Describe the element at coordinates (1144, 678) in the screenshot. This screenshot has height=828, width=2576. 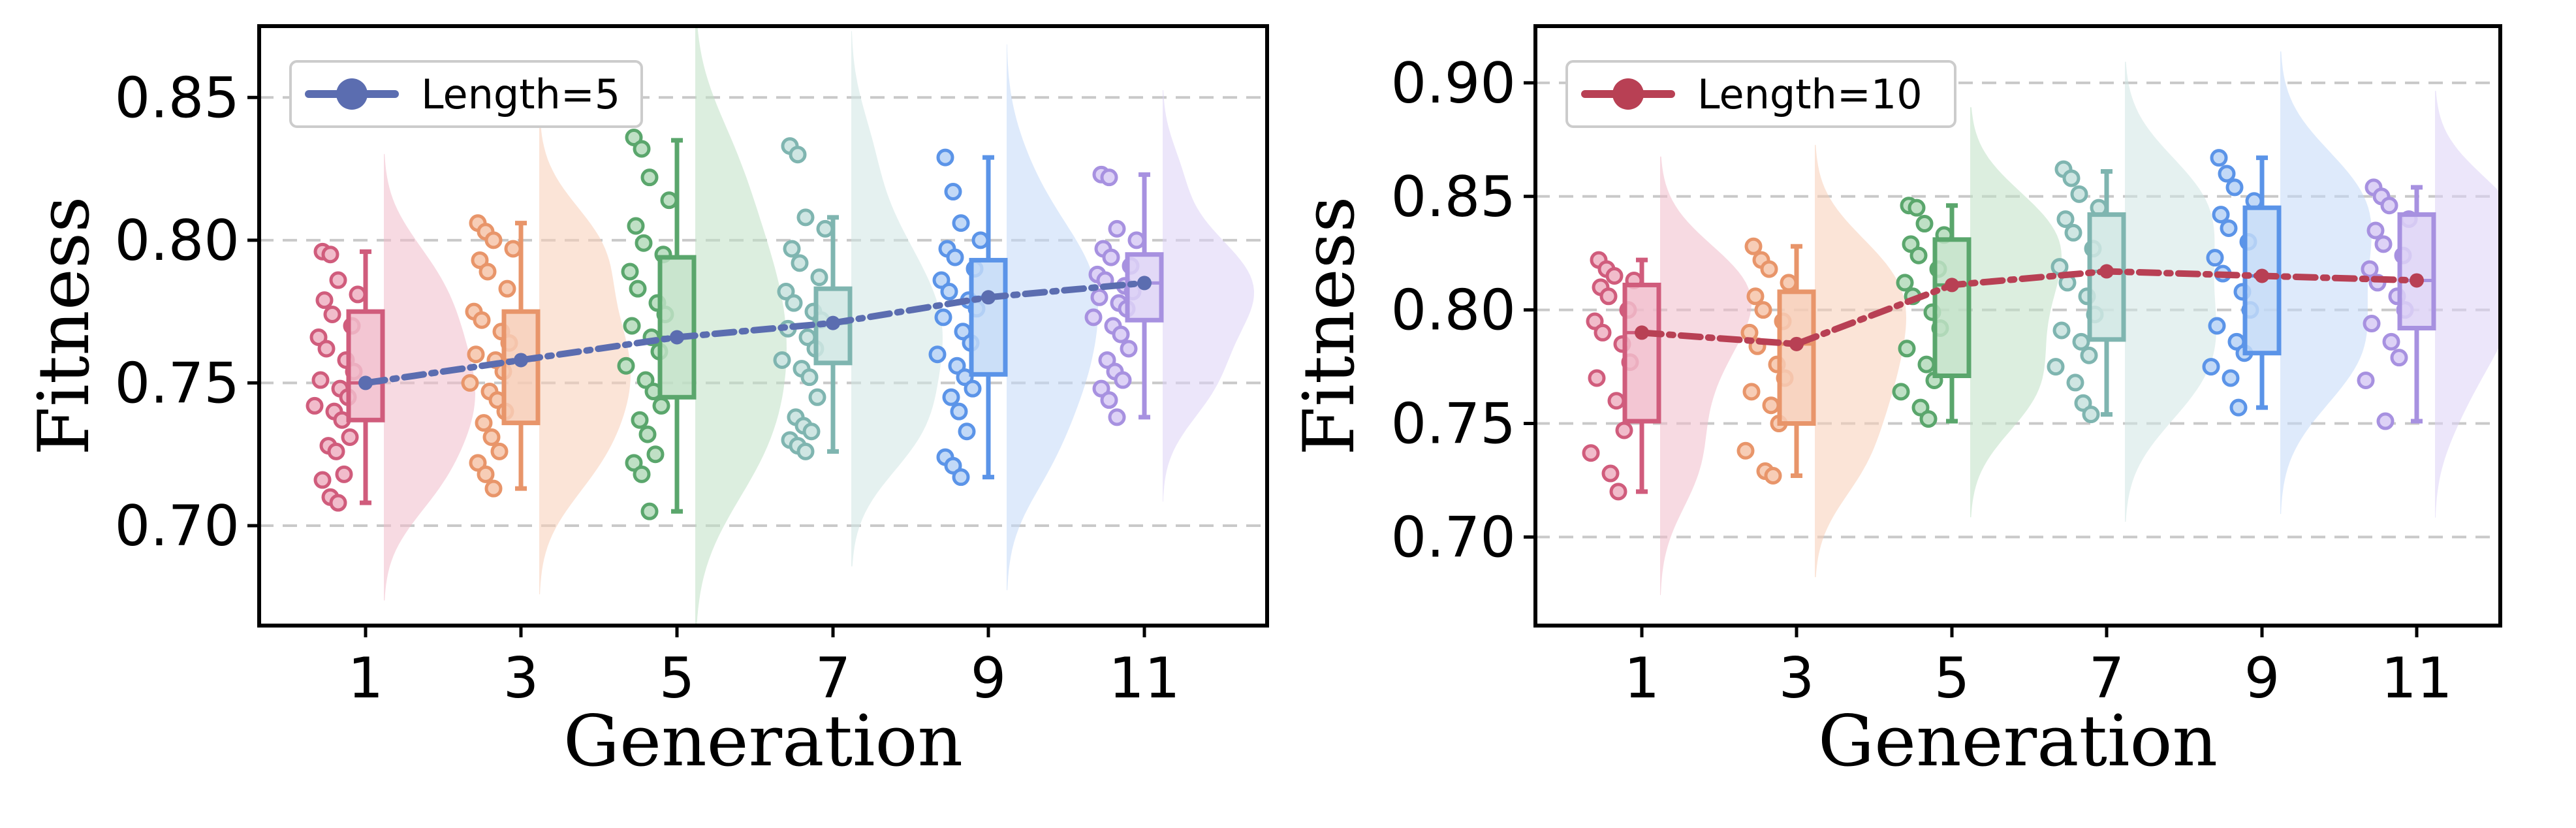
I see `x-tick-label: 11` at that location.